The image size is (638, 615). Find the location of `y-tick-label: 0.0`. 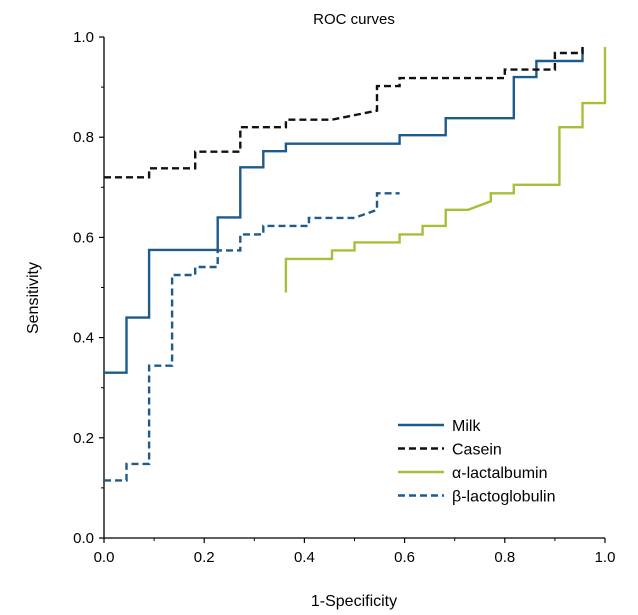

y-tick-label: 0.0 is located at coordinates (83, 538).